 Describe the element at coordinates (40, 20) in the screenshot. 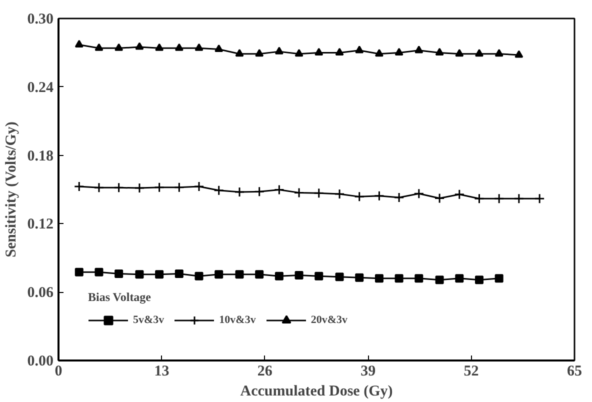

I see `y-tick-label: 0.30` at that location.